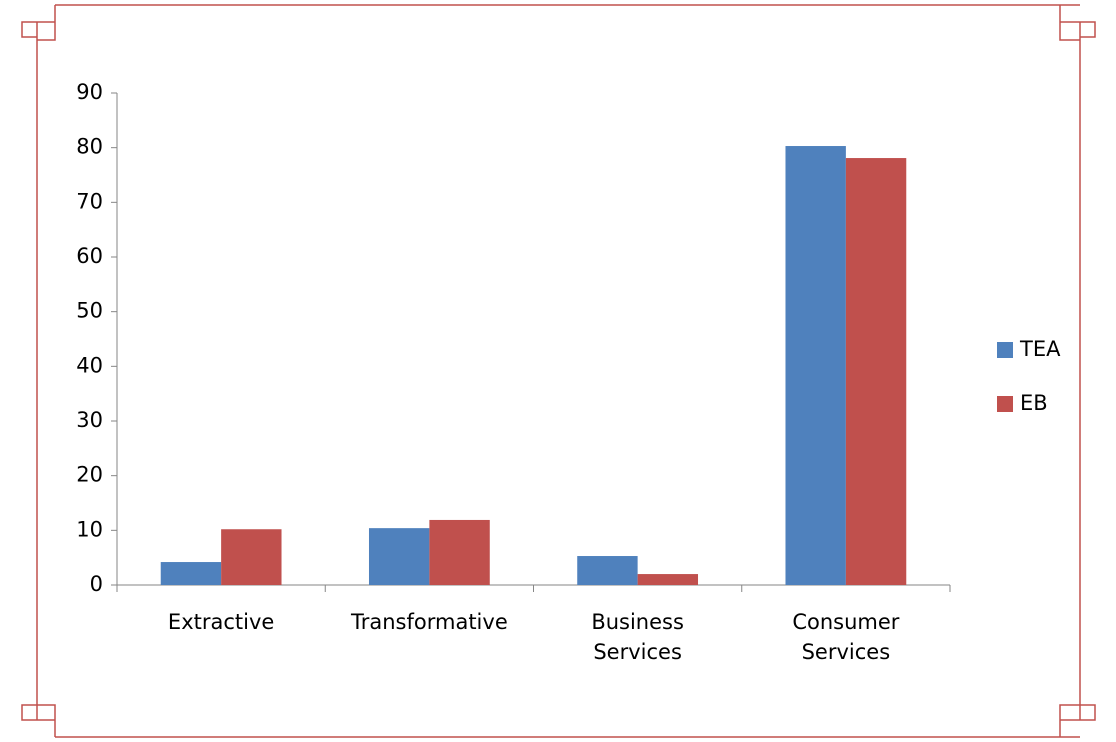 This screenshot has height=742, width=1116. What do you see at coordinates (1040, 349) in the screenshot?
I see `legend-label: TEA` at bounding box center [1040, 349].